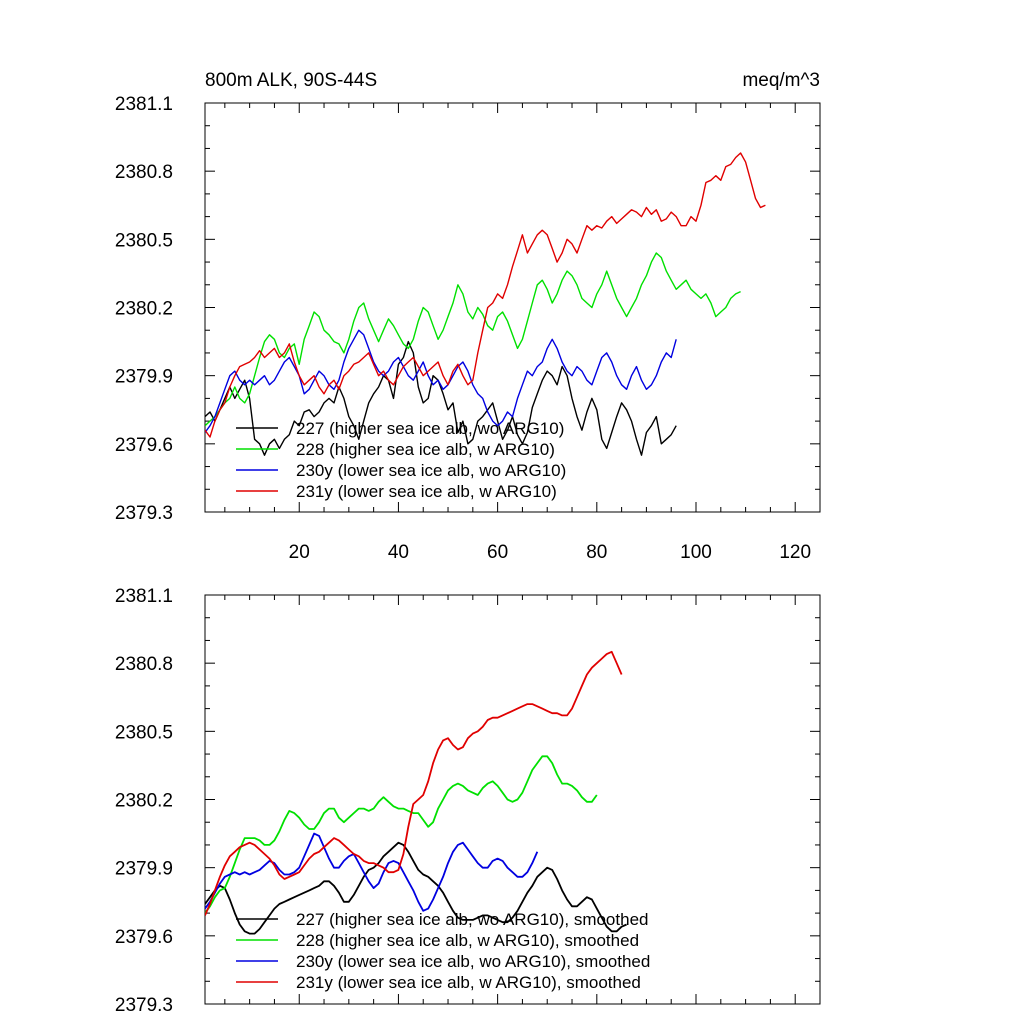  Describe the element at coordinates (291, 80) in the screenshot. I see `chart-title: 800m ALK, 90S-44S` at that location.